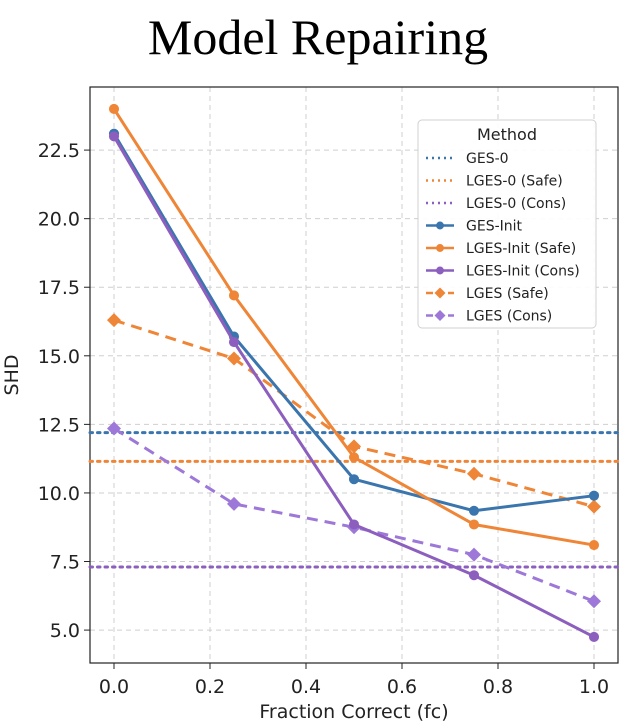  I want to click on legend-label: LGES (Cons), so click(509, 317).